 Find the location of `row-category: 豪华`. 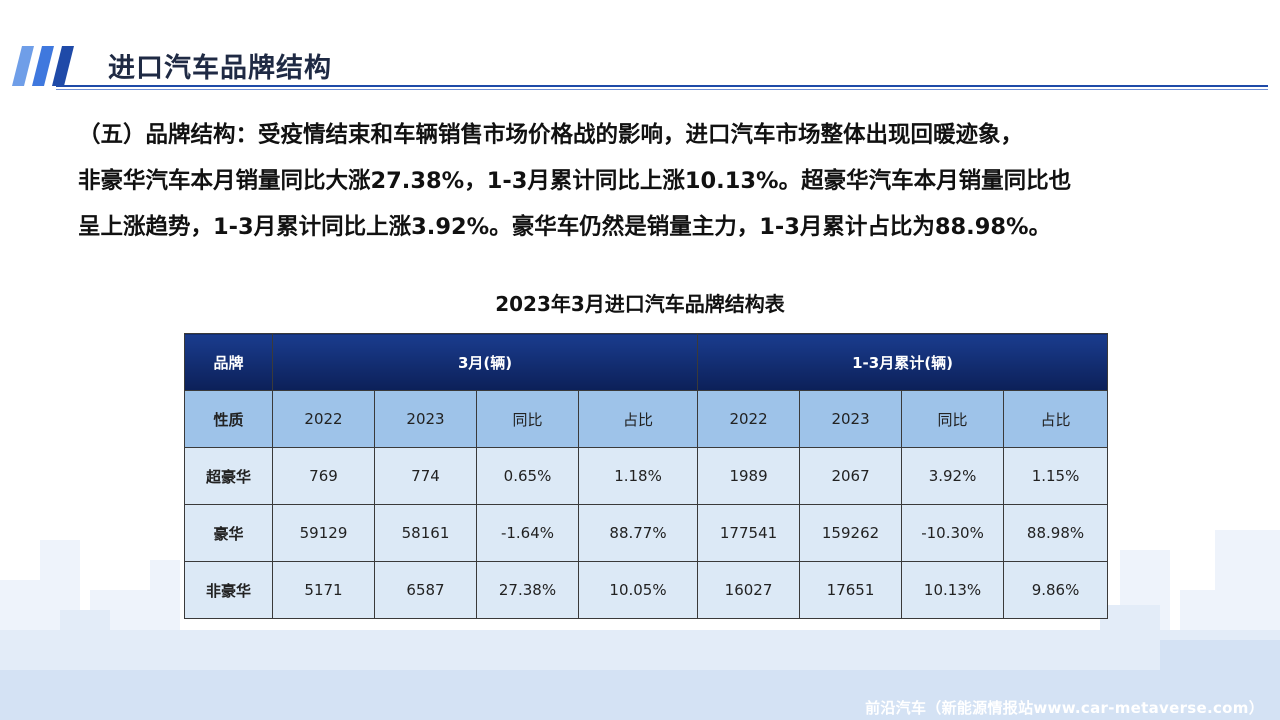

row-category: 豪华 is located at coordinates (228, 533).